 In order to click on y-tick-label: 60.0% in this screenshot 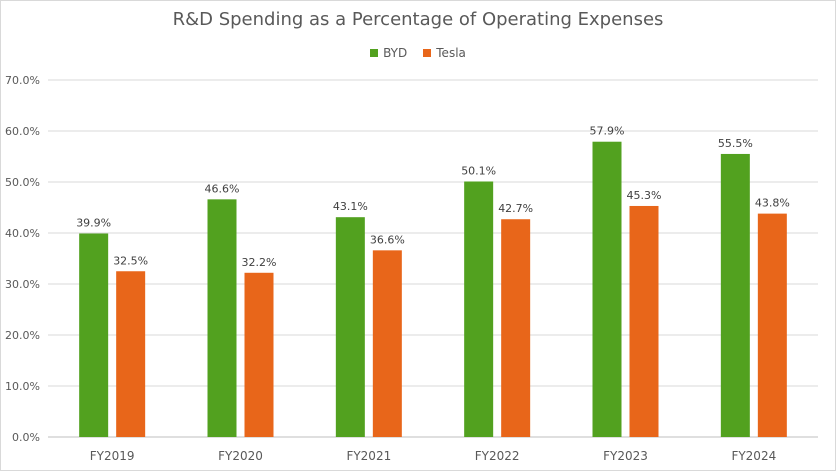, I will do `click(22, 131)`.